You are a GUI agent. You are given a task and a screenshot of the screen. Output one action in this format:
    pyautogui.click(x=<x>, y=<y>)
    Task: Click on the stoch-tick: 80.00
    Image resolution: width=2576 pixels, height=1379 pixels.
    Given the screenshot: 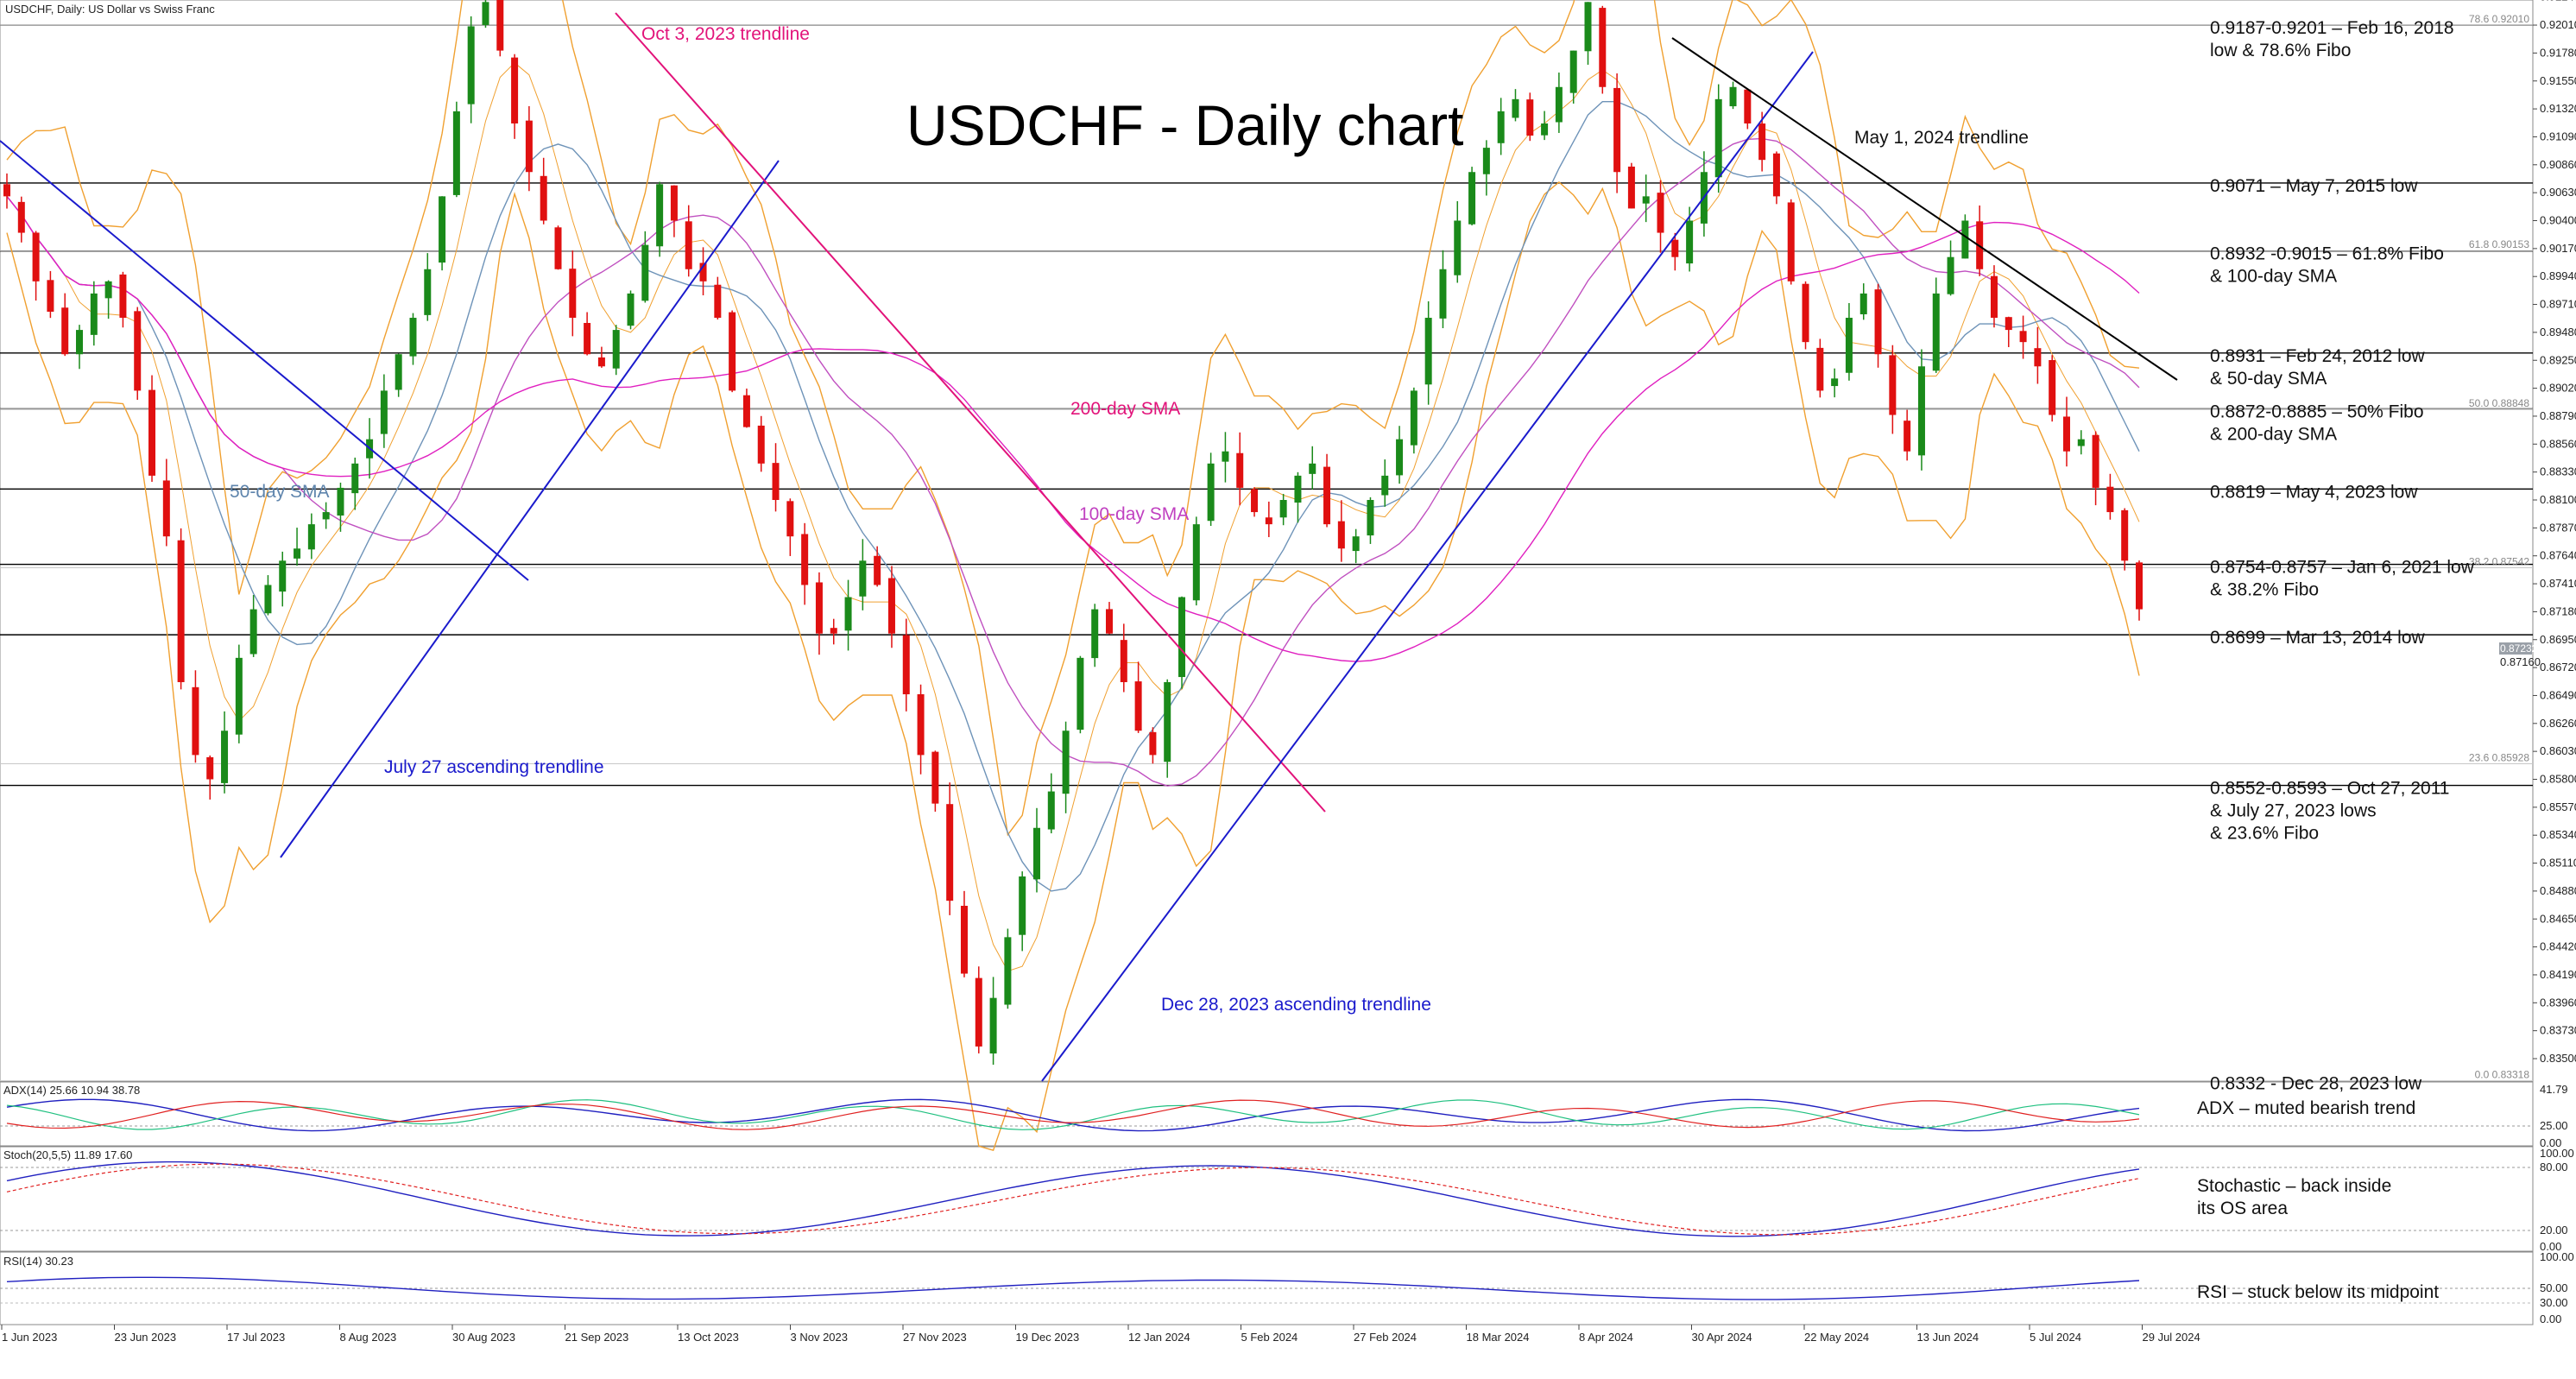 What is the action you would take?
    pyautogui.click(x=2554, y=1167)
    